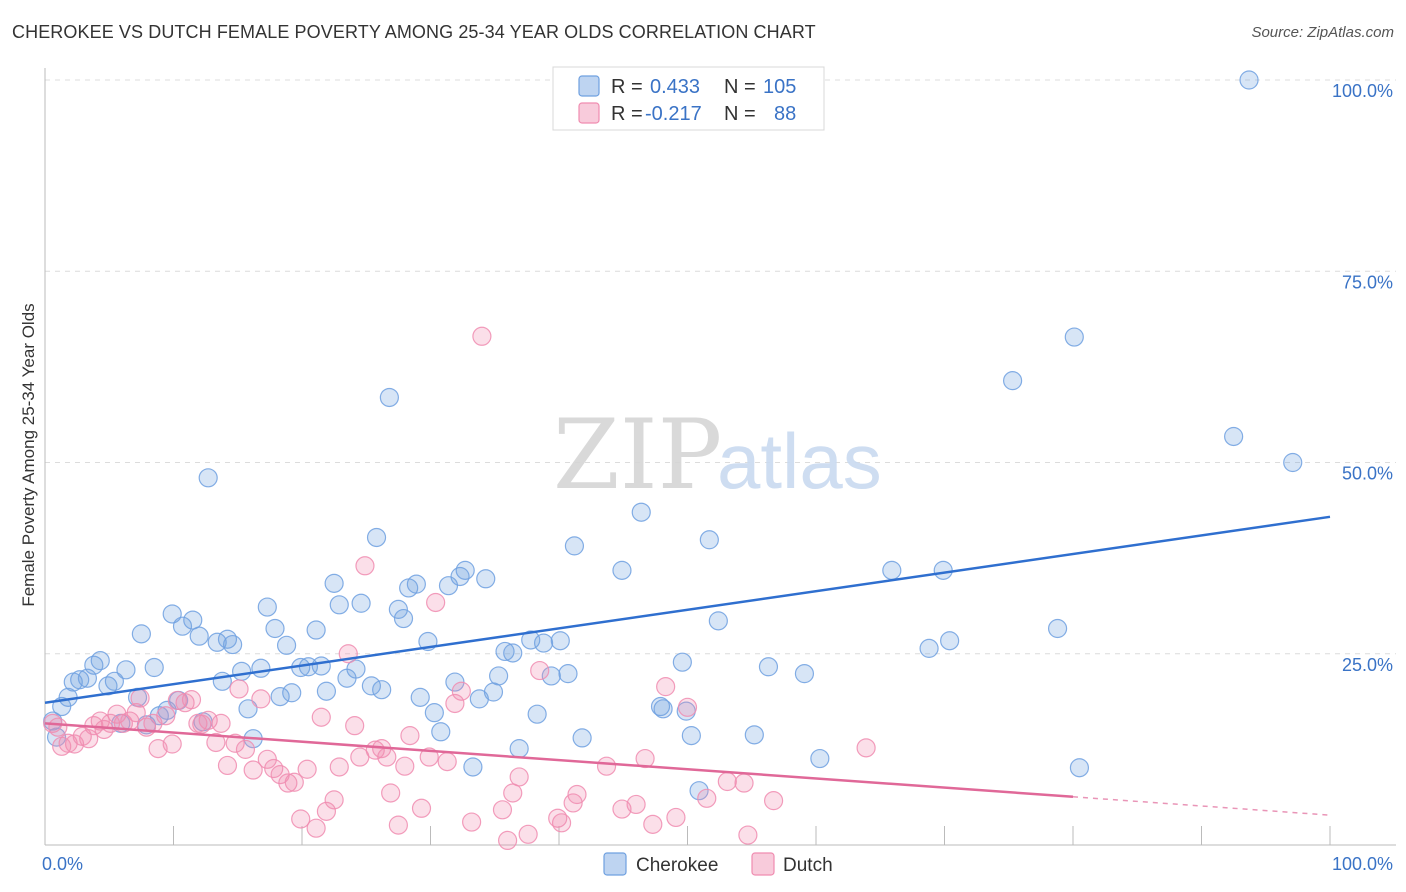  What do you see at coordinates (1322, 32) in the screenshot?
I see `source-label: Source: ZipAtlas.com` at bounding box center [1322, 32].